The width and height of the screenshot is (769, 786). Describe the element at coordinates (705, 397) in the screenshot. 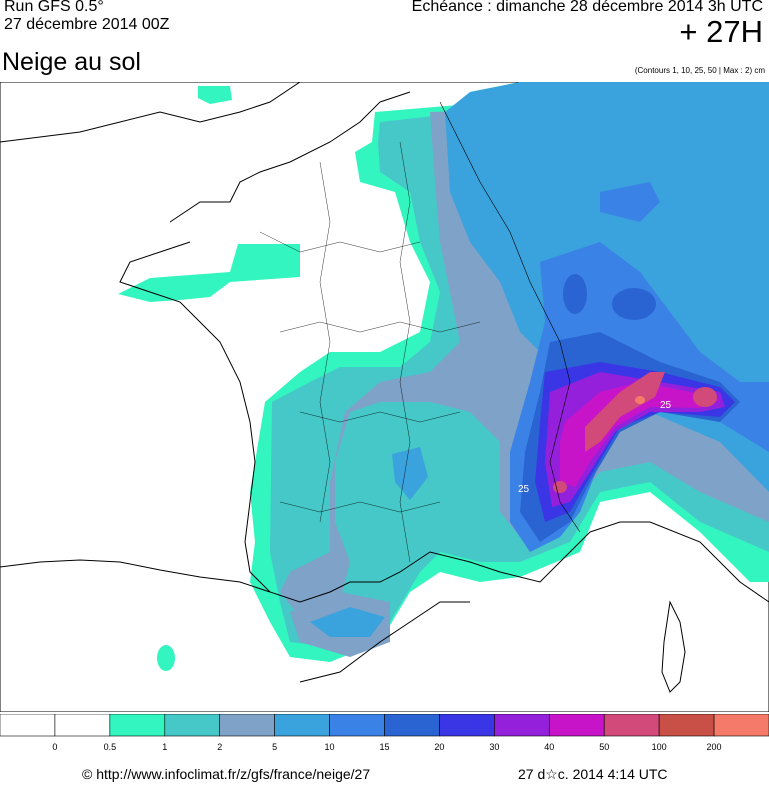

I see `snow-field-50-east` at that location.